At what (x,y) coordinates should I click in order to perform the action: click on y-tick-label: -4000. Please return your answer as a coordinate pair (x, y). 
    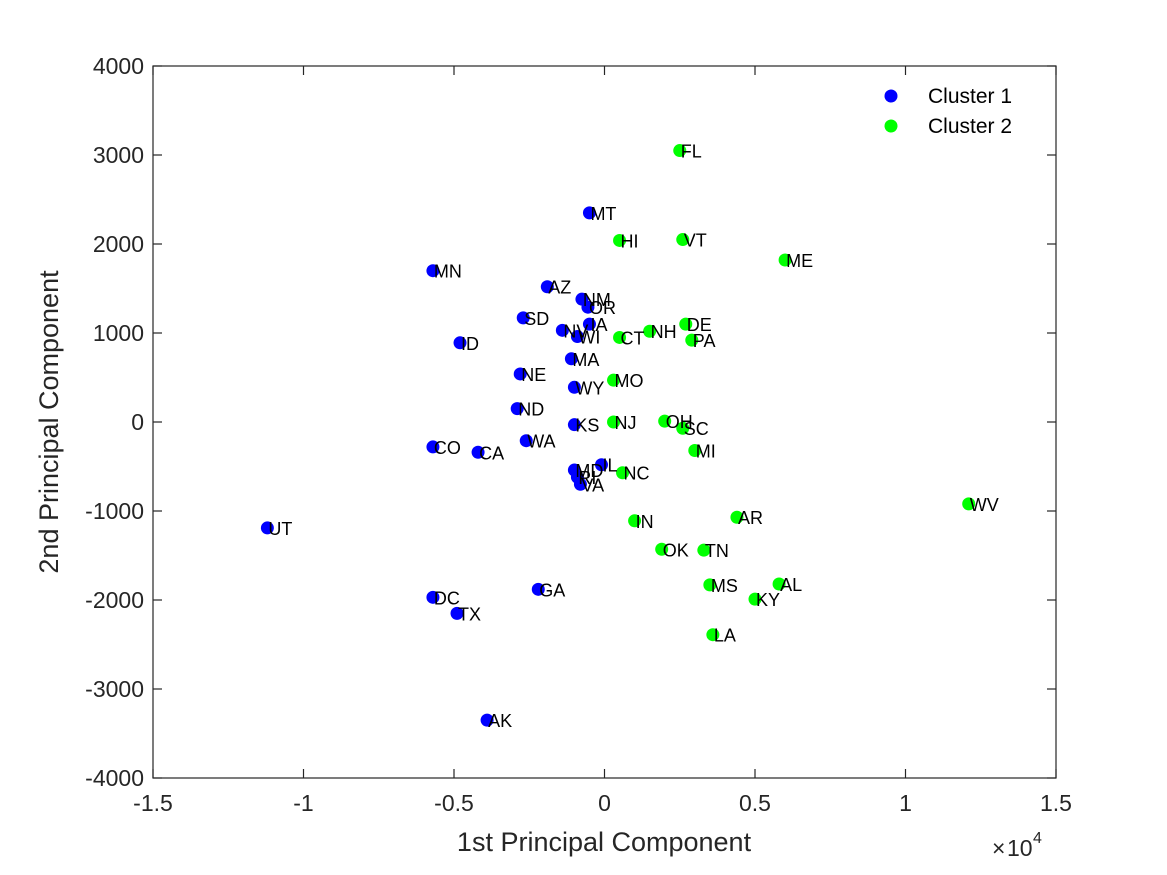
    Looking at the image, I should click on (114, 778).